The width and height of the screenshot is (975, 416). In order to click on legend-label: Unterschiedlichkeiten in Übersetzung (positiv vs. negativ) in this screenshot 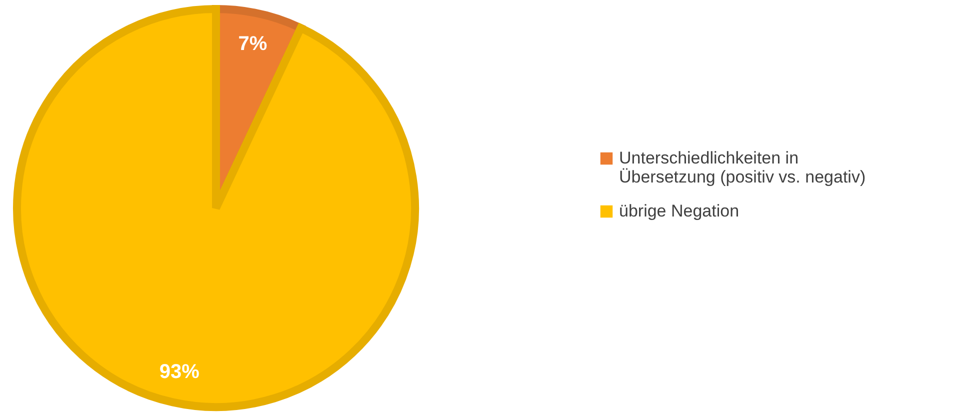, I will do `click(742, 167)`.